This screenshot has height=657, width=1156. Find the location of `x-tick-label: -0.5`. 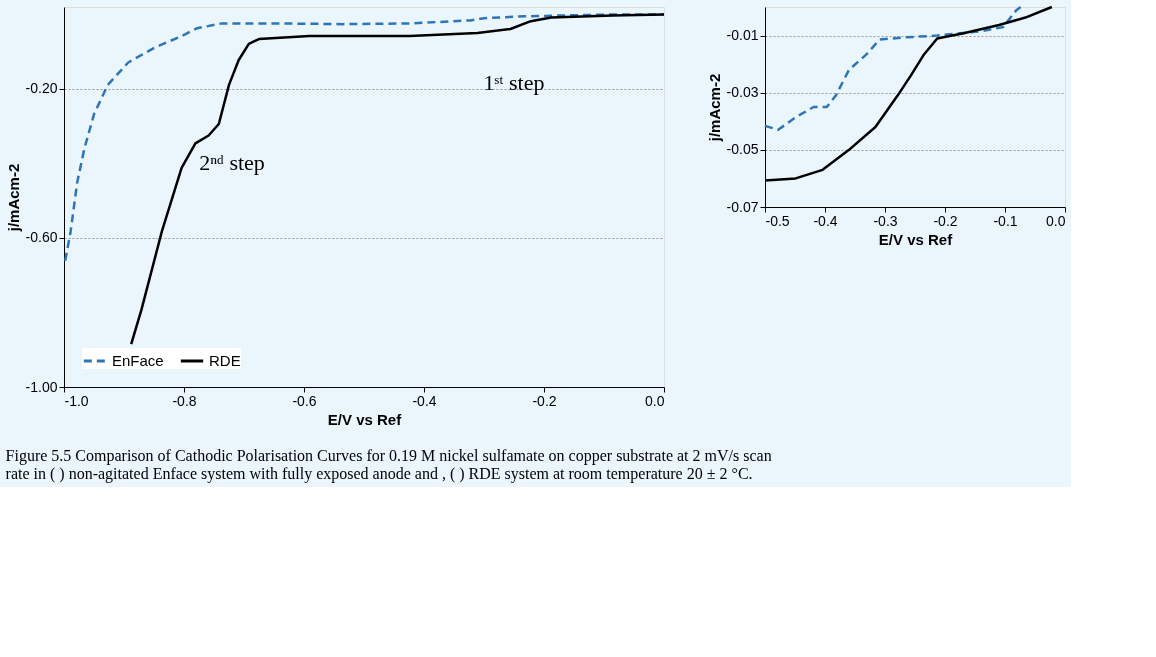

x-tick-label: -0.5 is located at coordinates (777, 220).